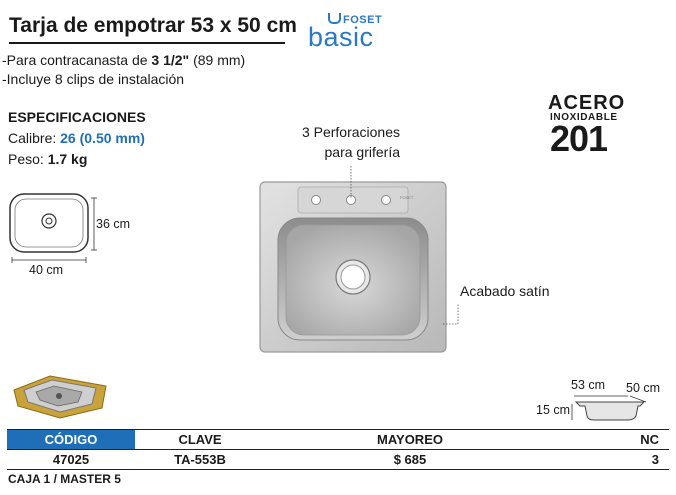  Describe the element at coordinates (386, 200) in the screenshot. I see `faucet-hole-right` at that location.